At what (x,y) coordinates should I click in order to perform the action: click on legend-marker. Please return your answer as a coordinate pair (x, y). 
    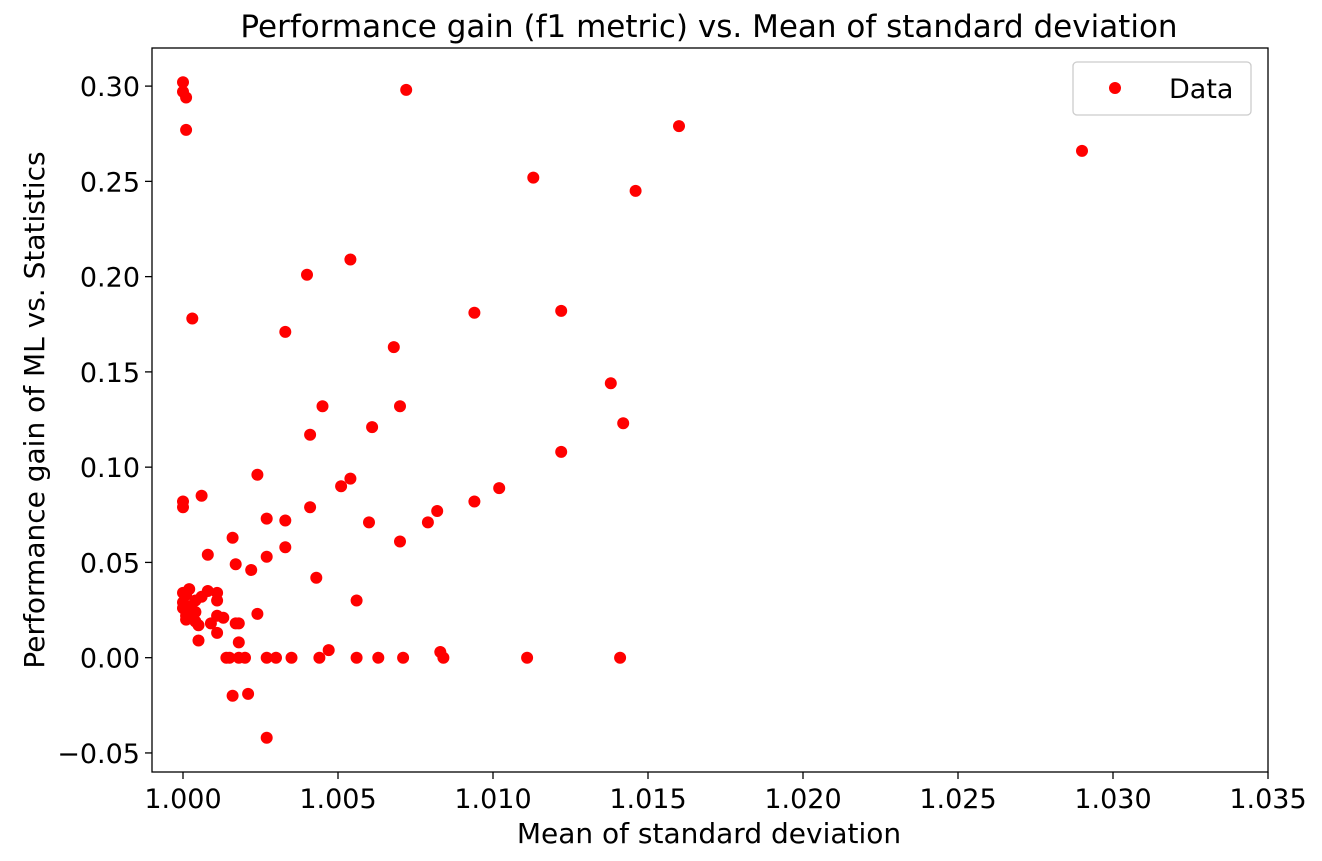
    Looking at the image, I should click on (1115, 88).